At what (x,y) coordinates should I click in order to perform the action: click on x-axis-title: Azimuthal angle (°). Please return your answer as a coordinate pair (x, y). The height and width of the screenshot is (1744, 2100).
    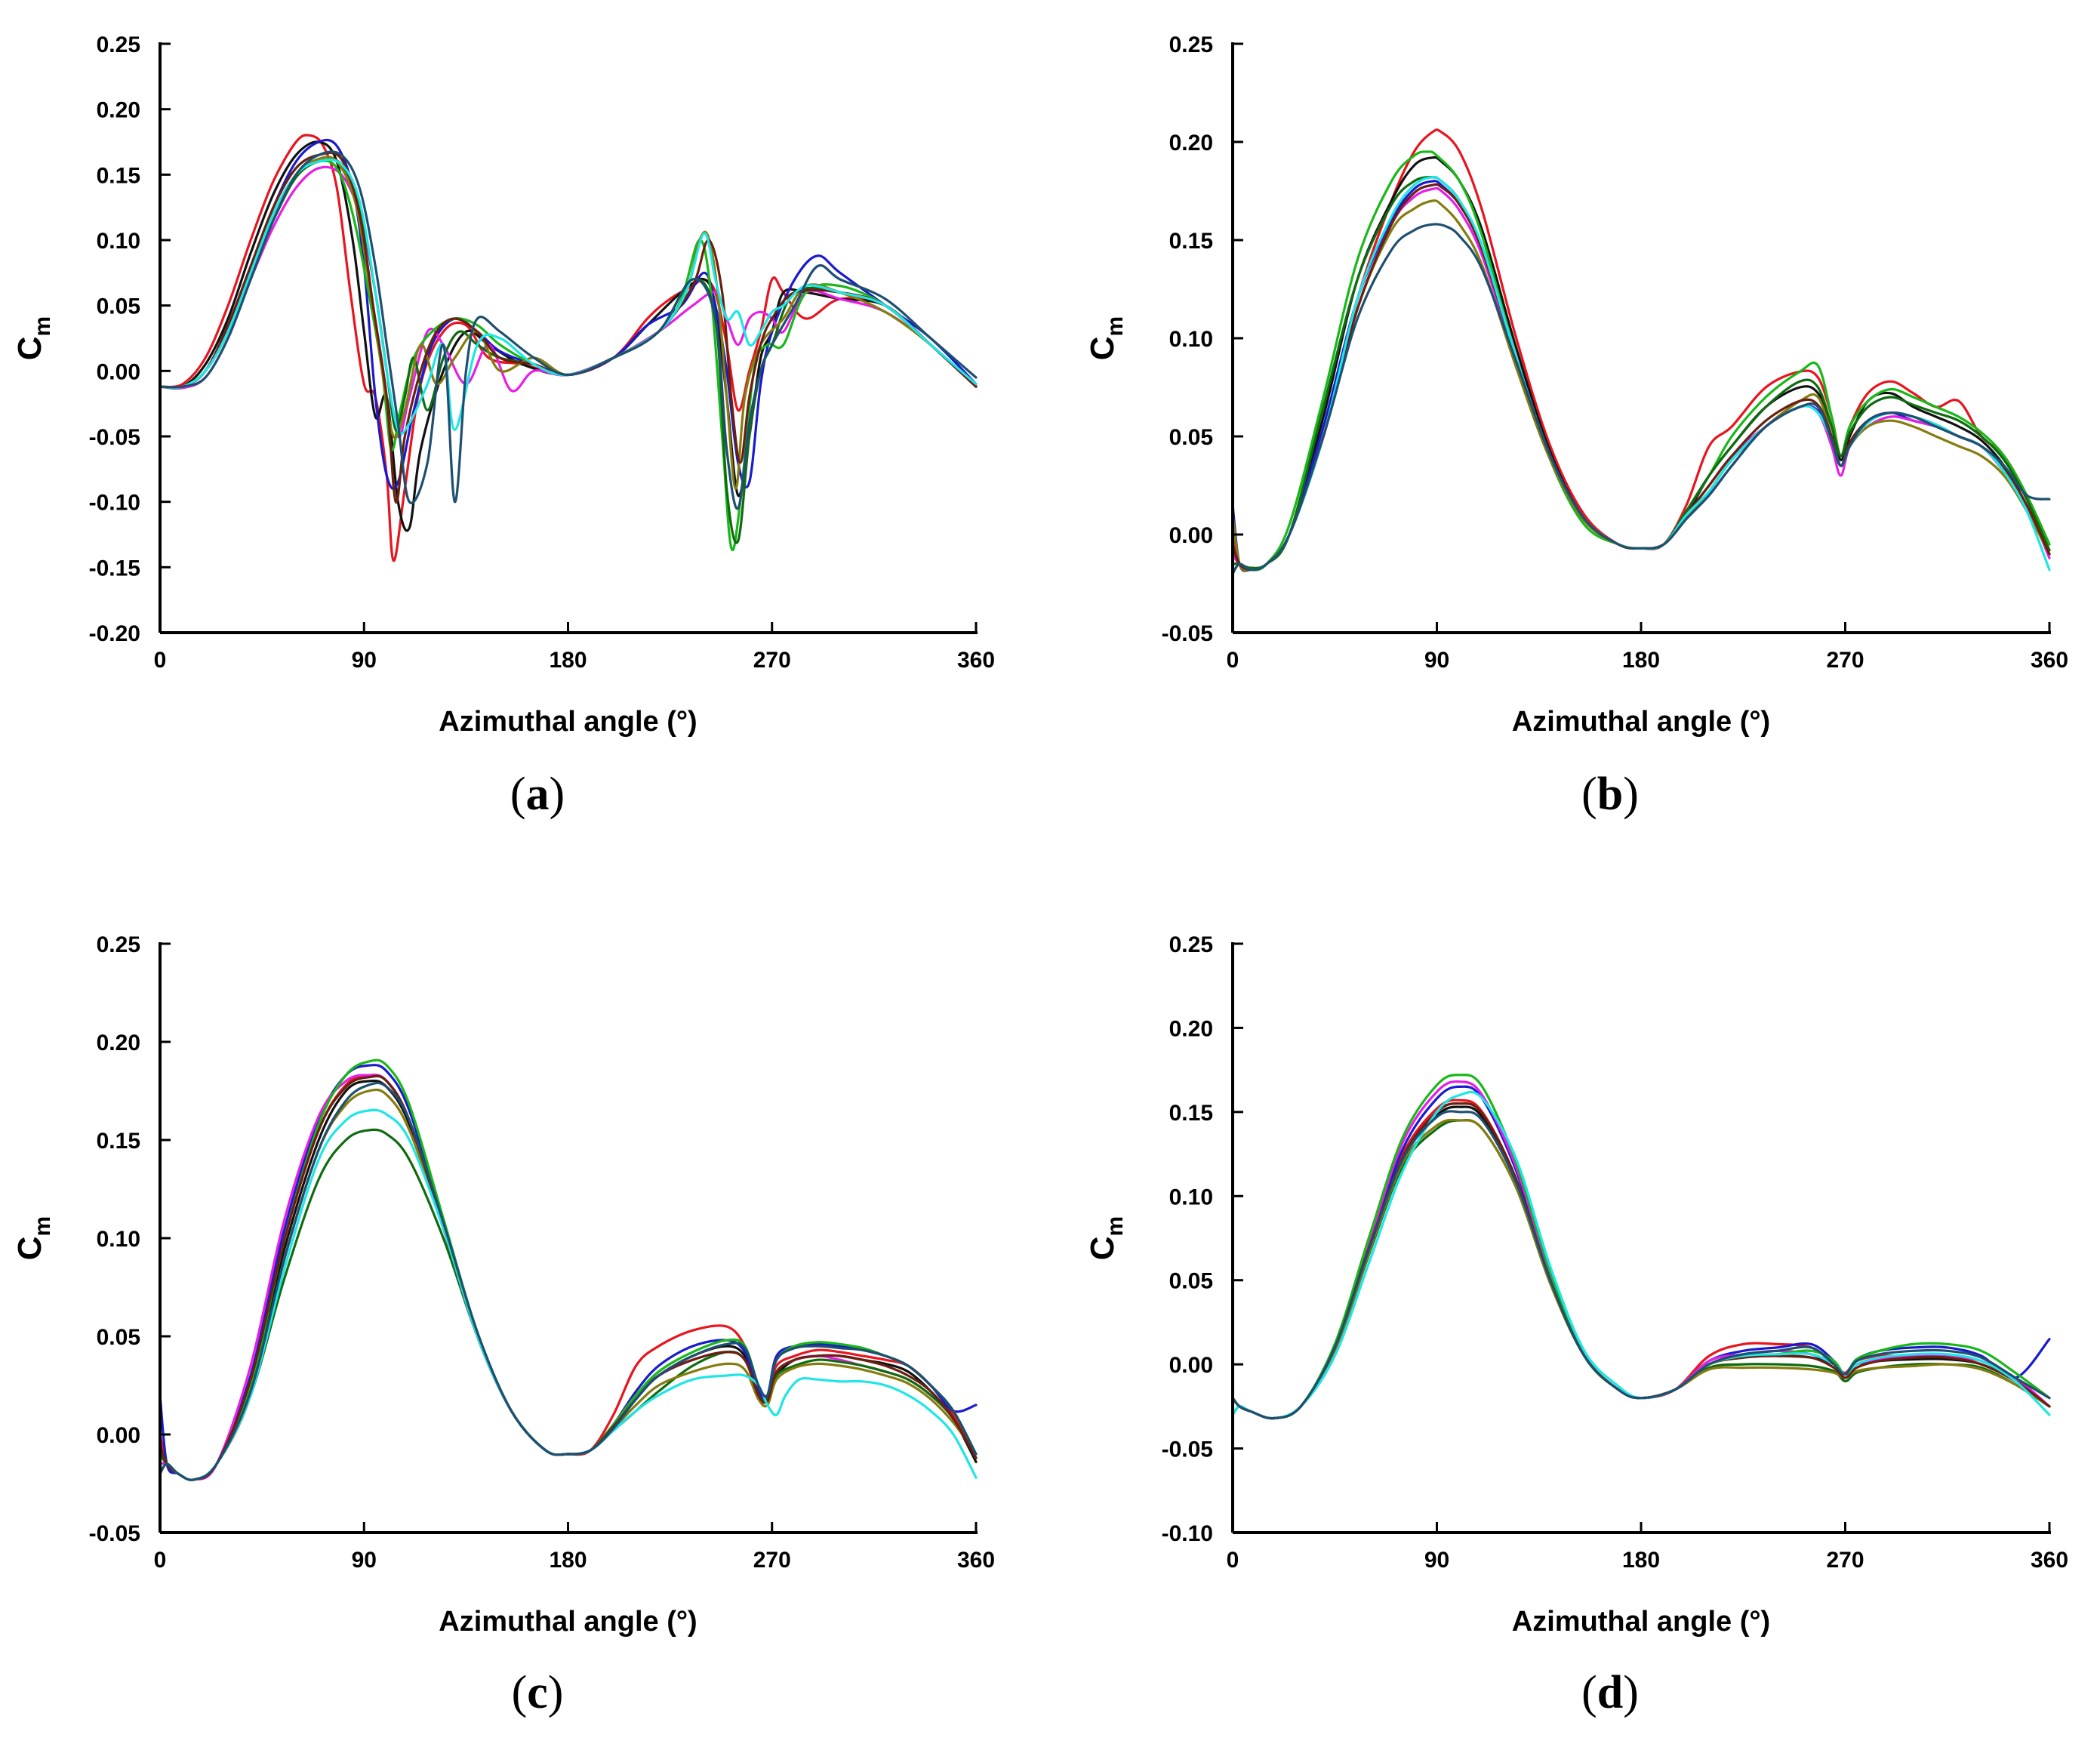
    Looking at the image, I should click on (1641, 722).